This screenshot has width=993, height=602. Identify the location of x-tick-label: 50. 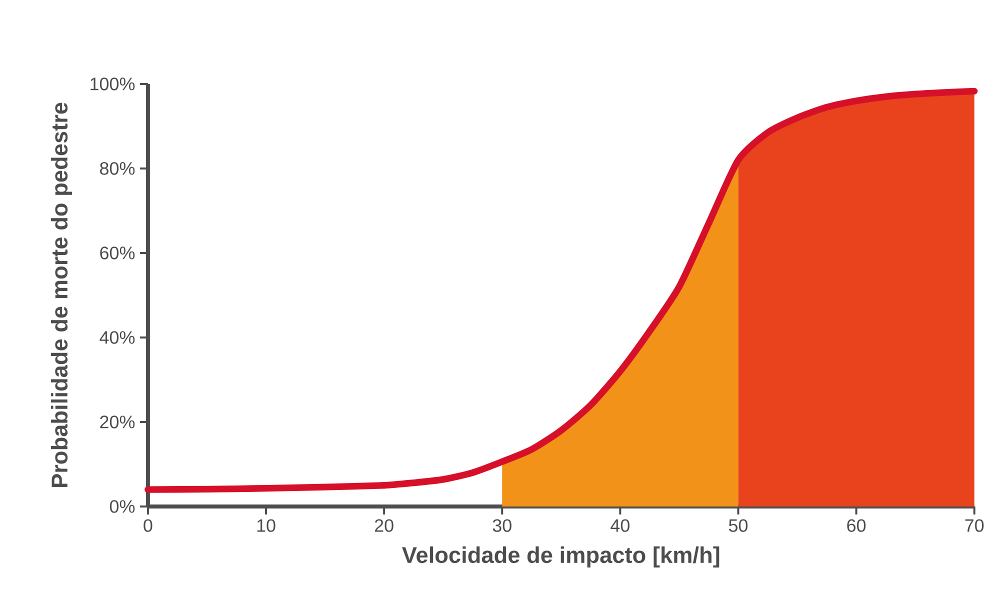
(738, 525).